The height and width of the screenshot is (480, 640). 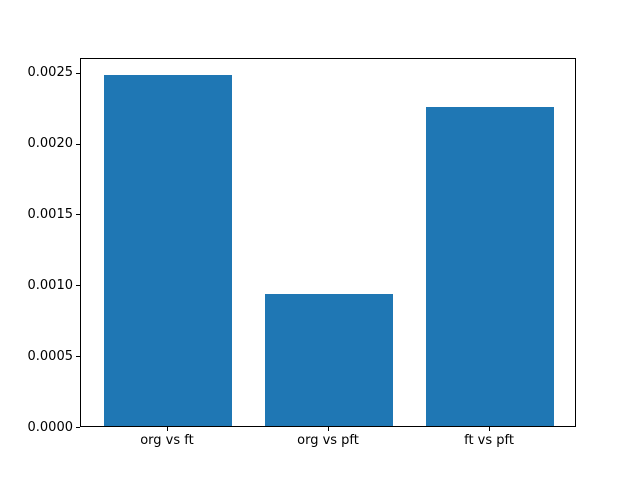 I want to click on y-tick-label: 0.0025, so click(x=50, y=73).